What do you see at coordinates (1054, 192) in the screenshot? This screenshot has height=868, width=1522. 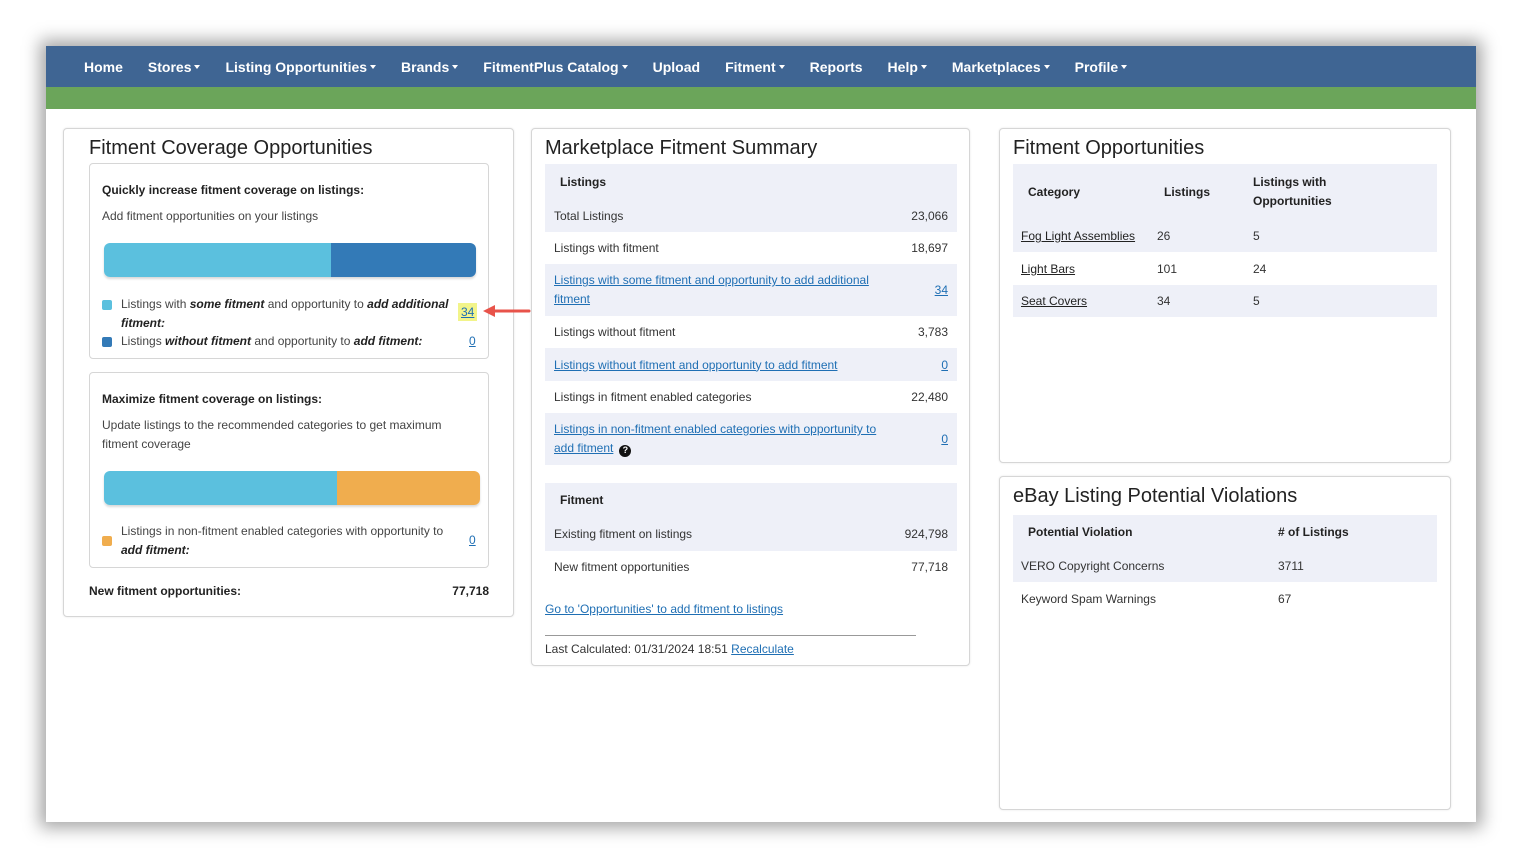 I see `header-category: Category` at bounding box center [1054, 192].